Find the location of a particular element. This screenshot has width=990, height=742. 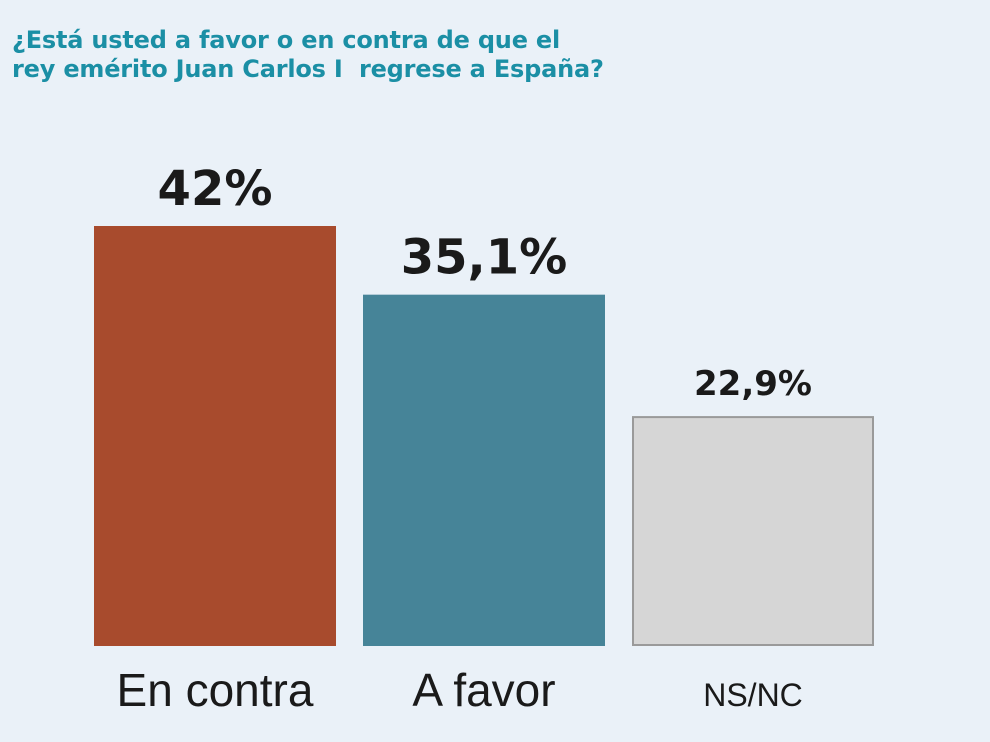

value-label: 35,1% is located at coordinates (484, 258).